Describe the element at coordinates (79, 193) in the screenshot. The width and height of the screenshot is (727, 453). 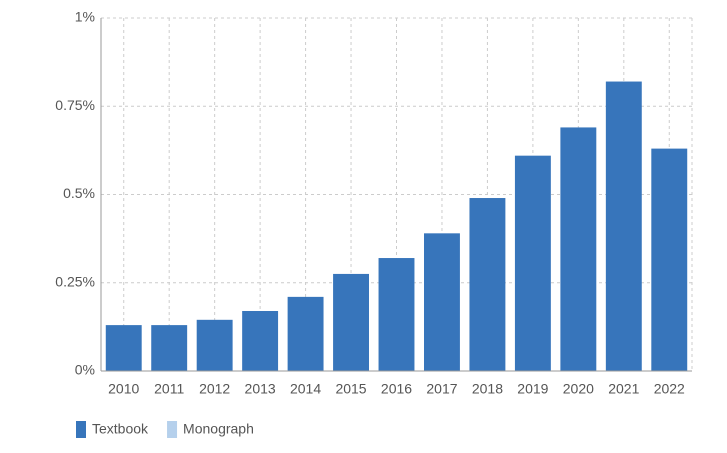
I see `y-tick-label: 0.5%` at that location.